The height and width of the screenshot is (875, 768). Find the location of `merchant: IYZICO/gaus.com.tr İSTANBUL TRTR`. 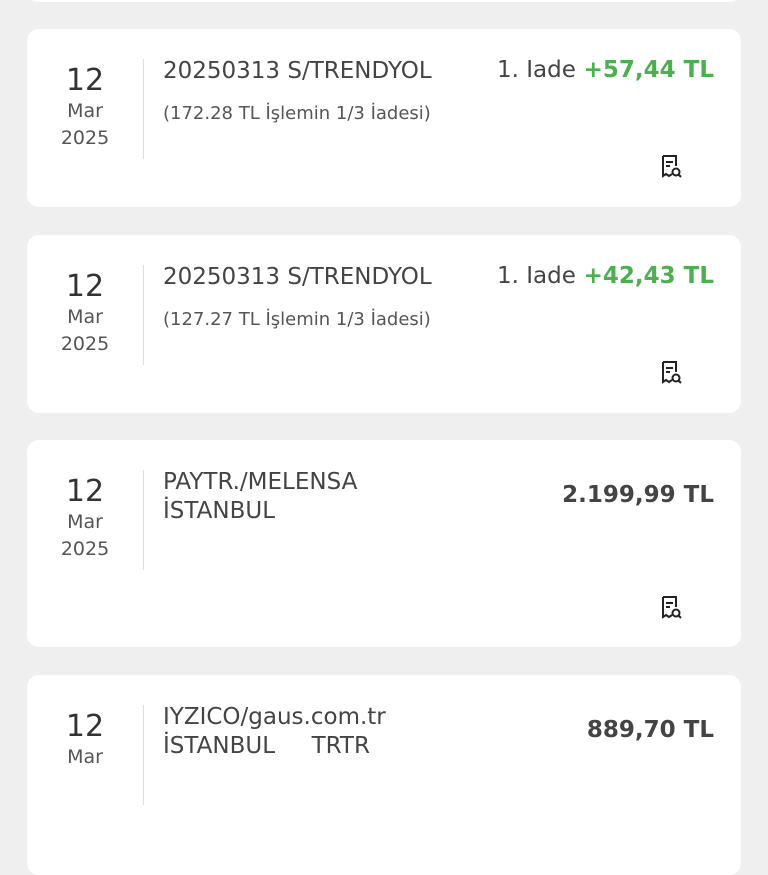

merchant: IYZICO/gaus.com.tr İSTANBUL TRTR is located at coordinates (274, 731).